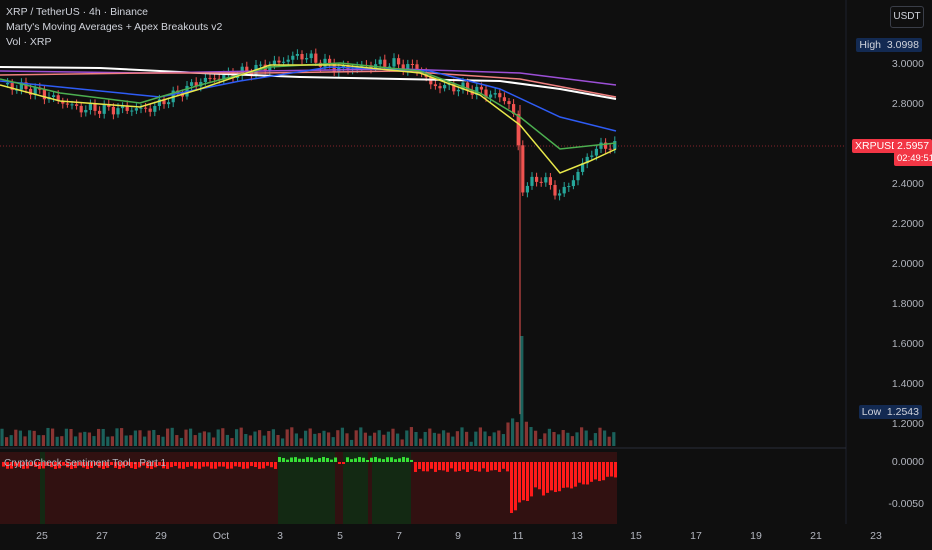  I want to click on time-axis-label: 9, so click(458, 536).